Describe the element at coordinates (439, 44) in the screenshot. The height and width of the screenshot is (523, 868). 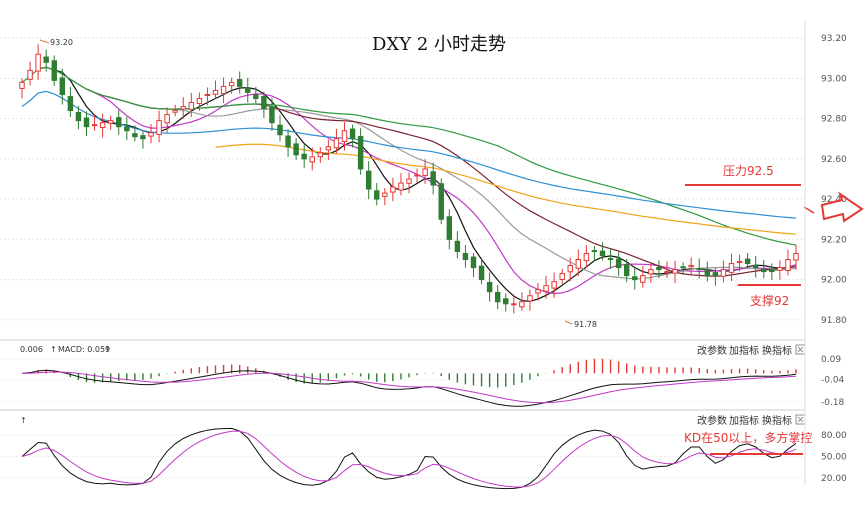
I see `chart-title: DXY 2 小时走势` at that location.